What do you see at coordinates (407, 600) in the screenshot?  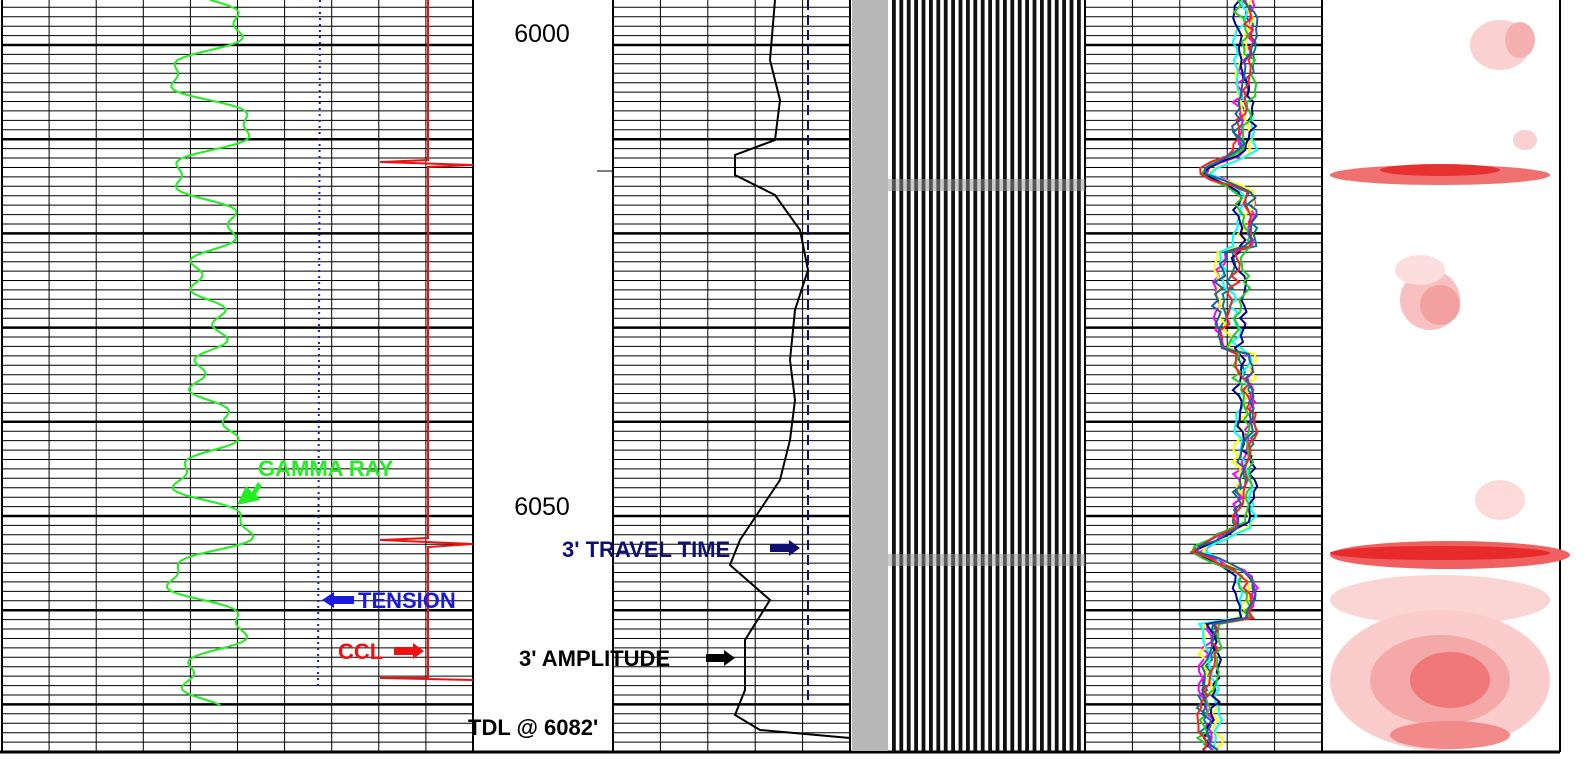 I see `tension-label: TENSION` at bounding box center [407, 600].